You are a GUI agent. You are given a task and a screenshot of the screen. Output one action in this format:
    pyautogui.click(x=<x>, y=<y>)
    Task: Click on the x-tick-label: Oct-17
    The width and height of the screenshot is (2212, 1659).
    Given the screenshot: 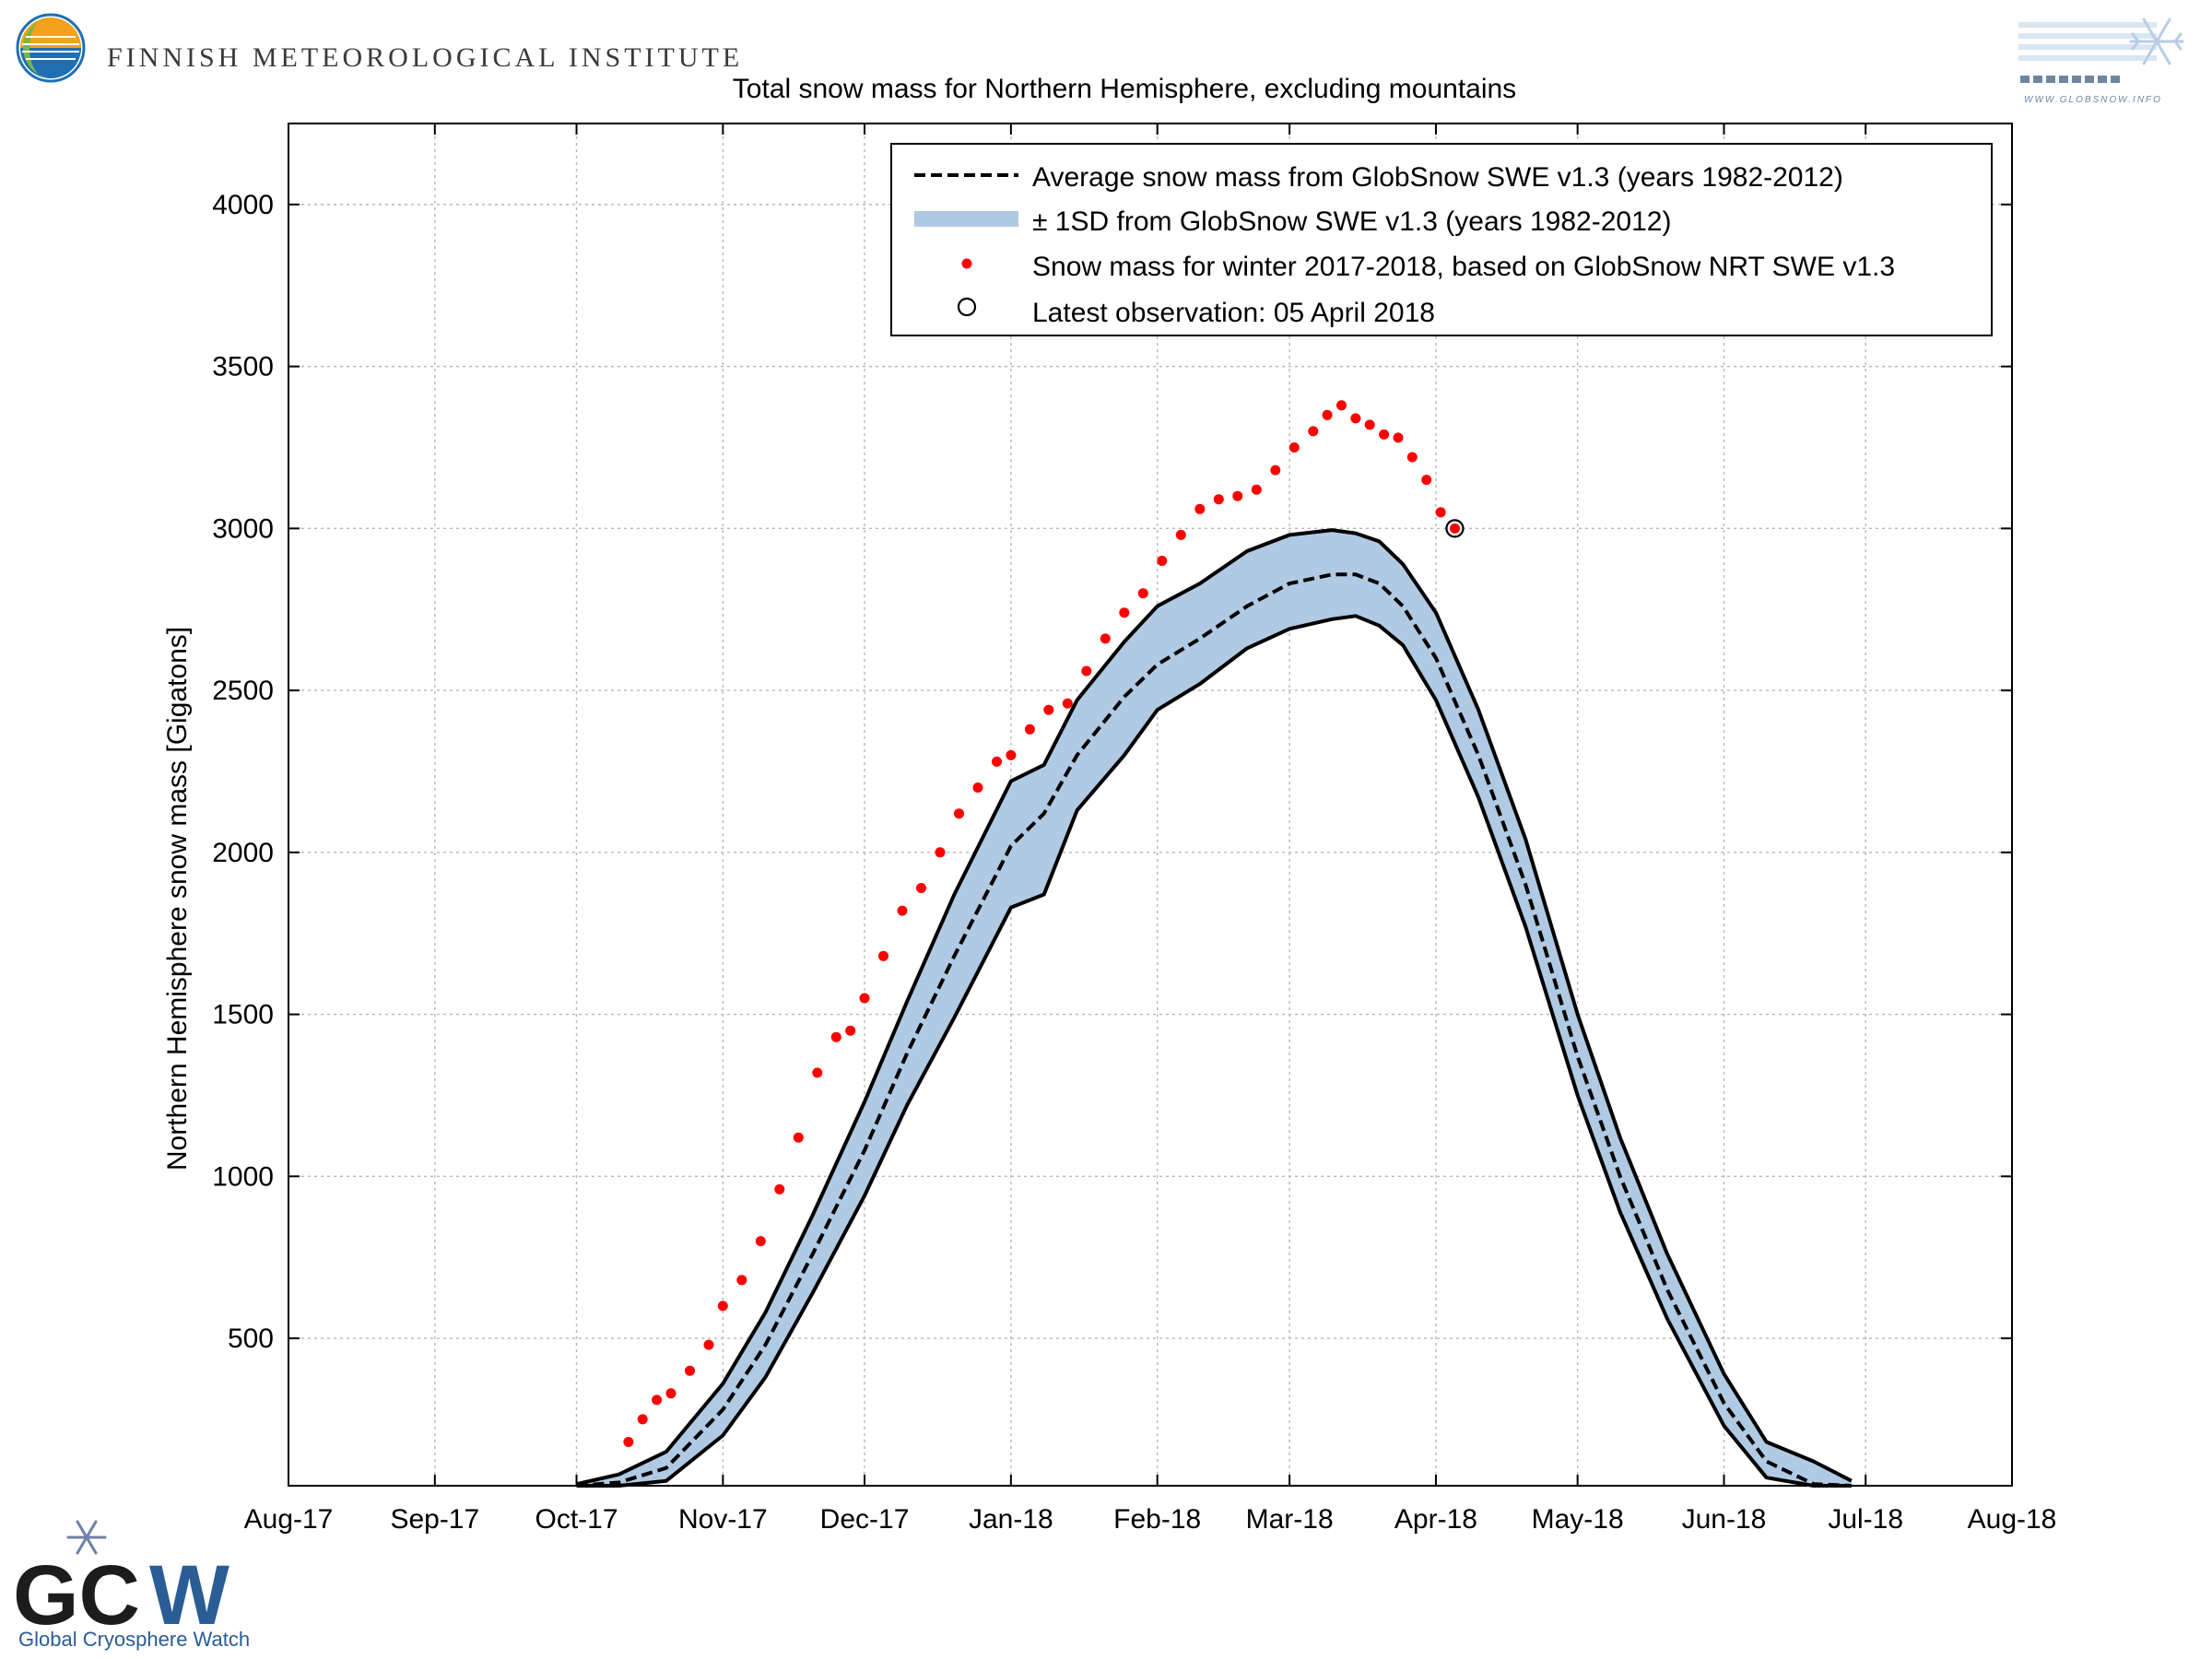 What is the action you would take?
    pyautogui.click(x=576, y=1519)
    